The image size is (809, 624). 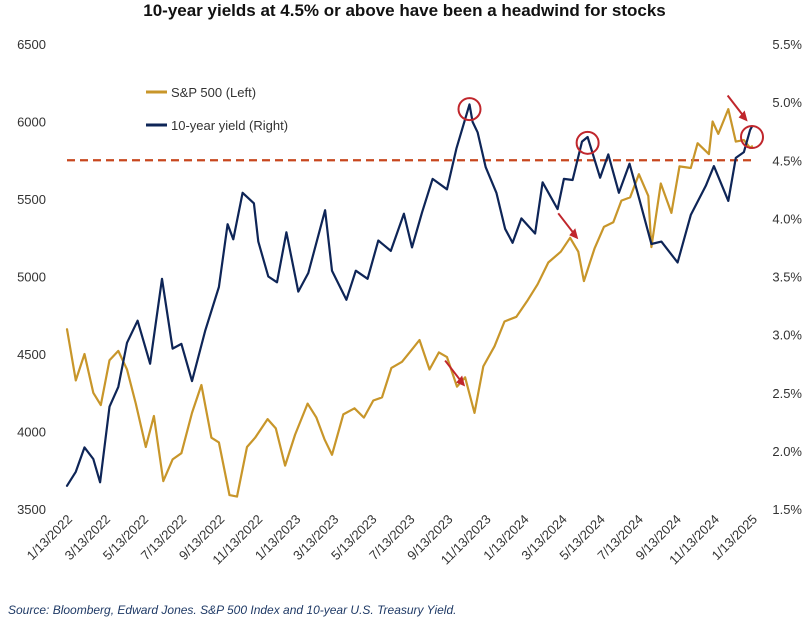 What do you see at coordinates (787, 393) in the screenshot?
I see `right-tick-label: 2.5%` at bounding box center [787, 393].